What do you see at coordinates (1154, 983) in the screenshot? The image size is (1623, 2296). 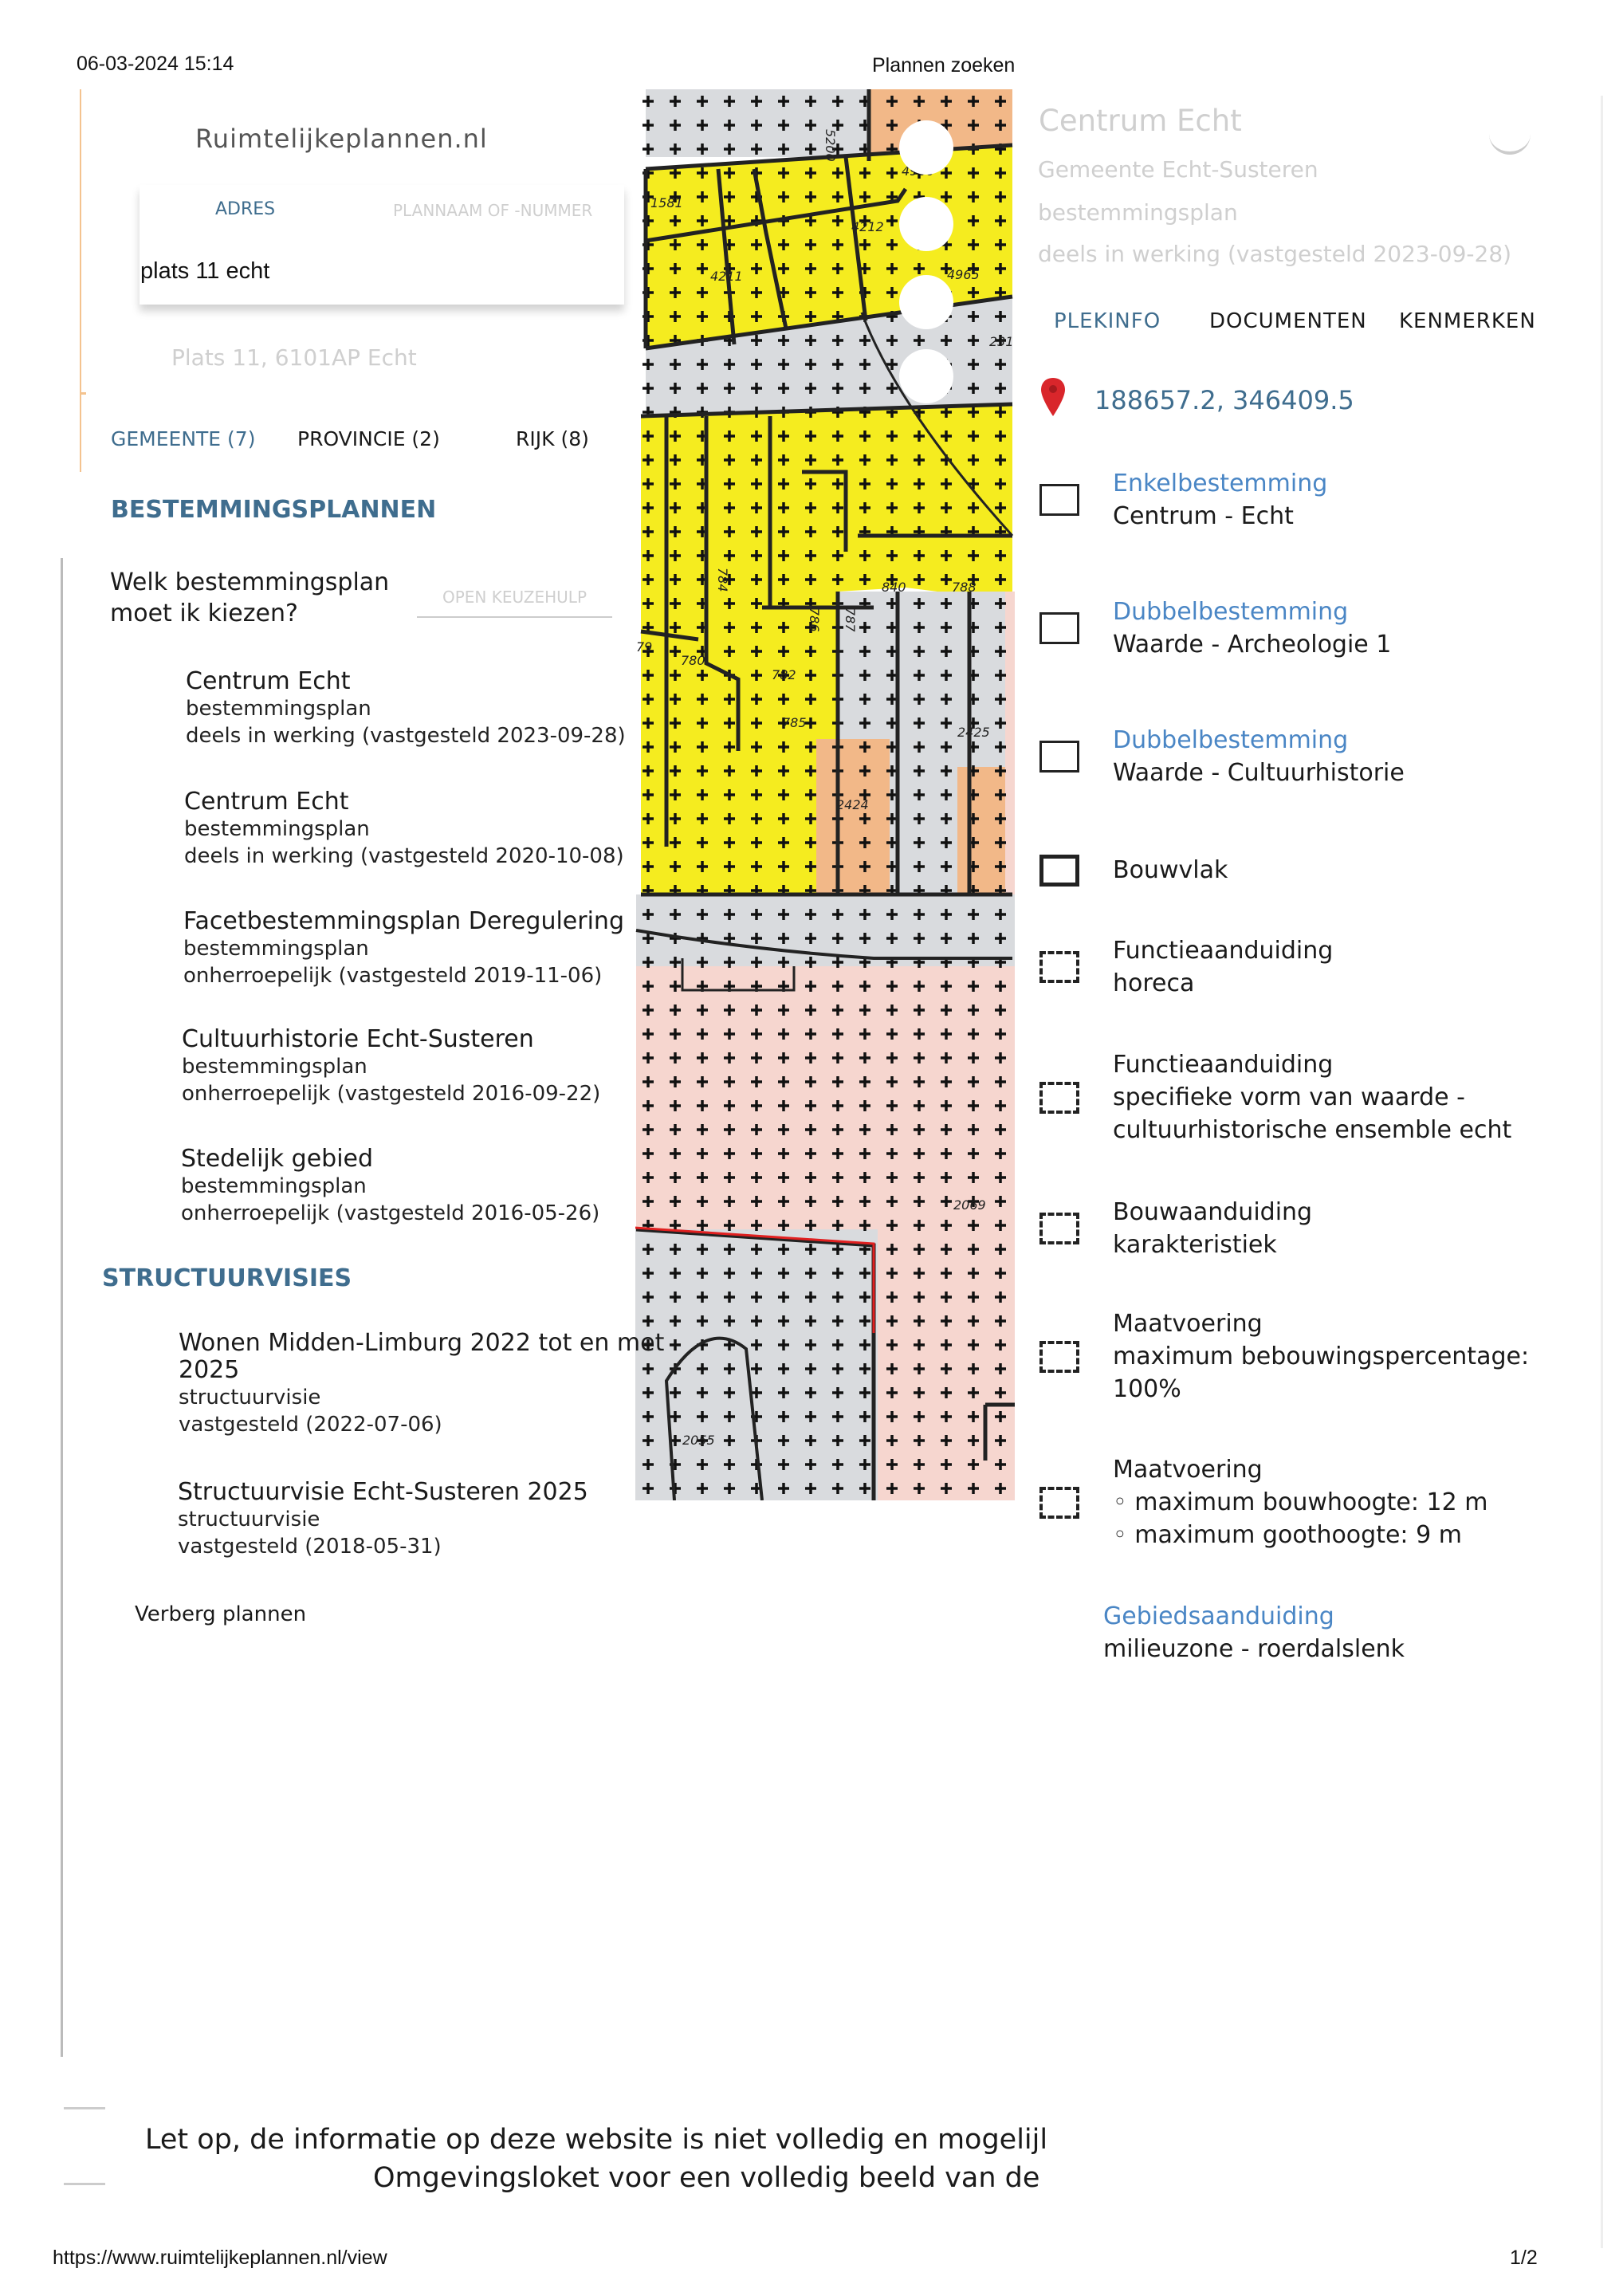 I see `legend-value: horeca` at bounding box center [1154, 983].